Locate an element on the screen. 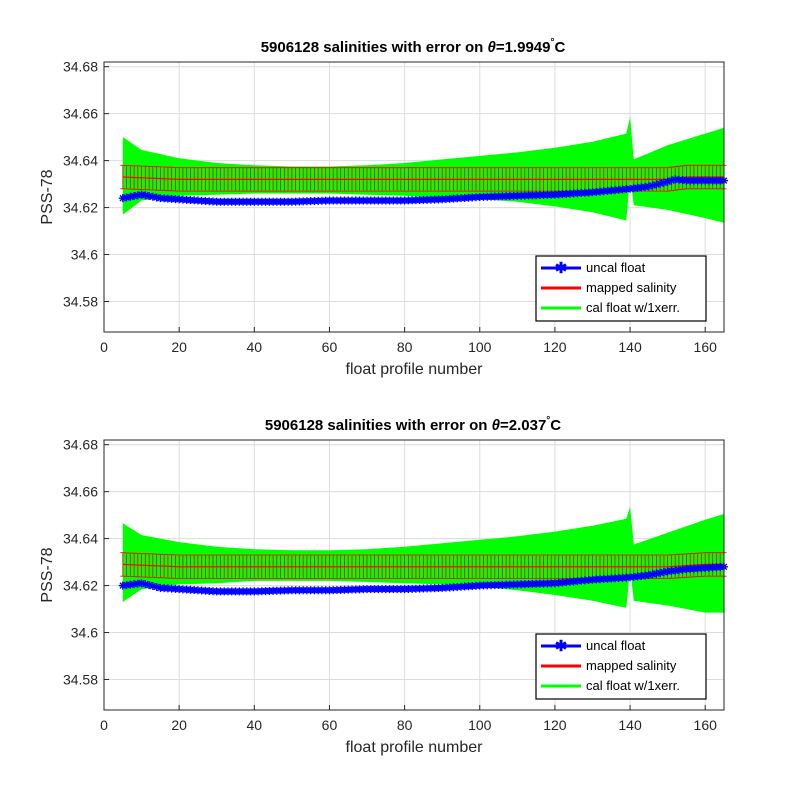 This screenshot has height=800, width=800. mapped-salinity-line is located at coordinates (423, 565).